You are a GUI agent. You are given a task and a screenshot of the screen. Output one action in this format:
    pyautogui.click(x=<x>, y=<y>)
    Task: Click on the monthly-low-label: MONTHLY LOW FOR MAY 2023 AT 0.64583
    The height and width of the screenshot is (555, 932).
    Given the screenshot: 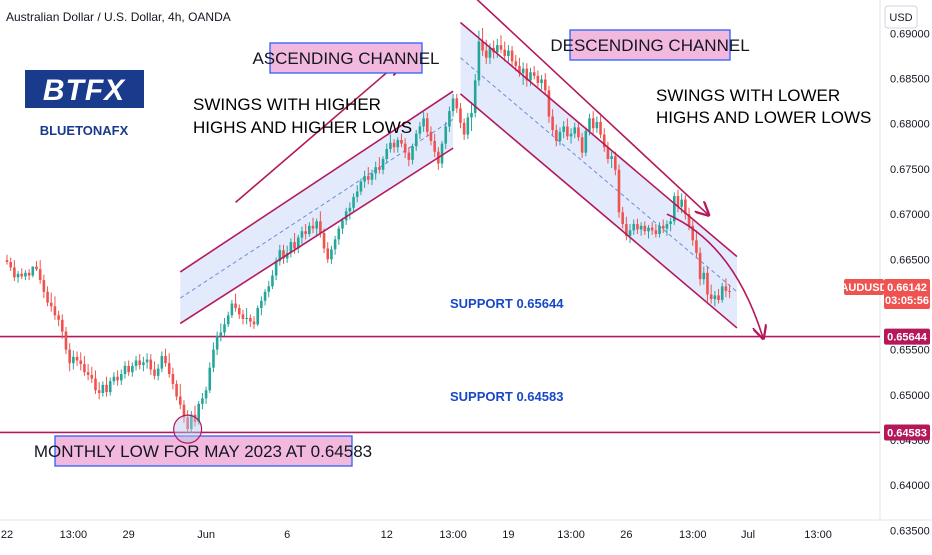 What is the action you would take?
    pyautogui.click(x=203, y=451)
    